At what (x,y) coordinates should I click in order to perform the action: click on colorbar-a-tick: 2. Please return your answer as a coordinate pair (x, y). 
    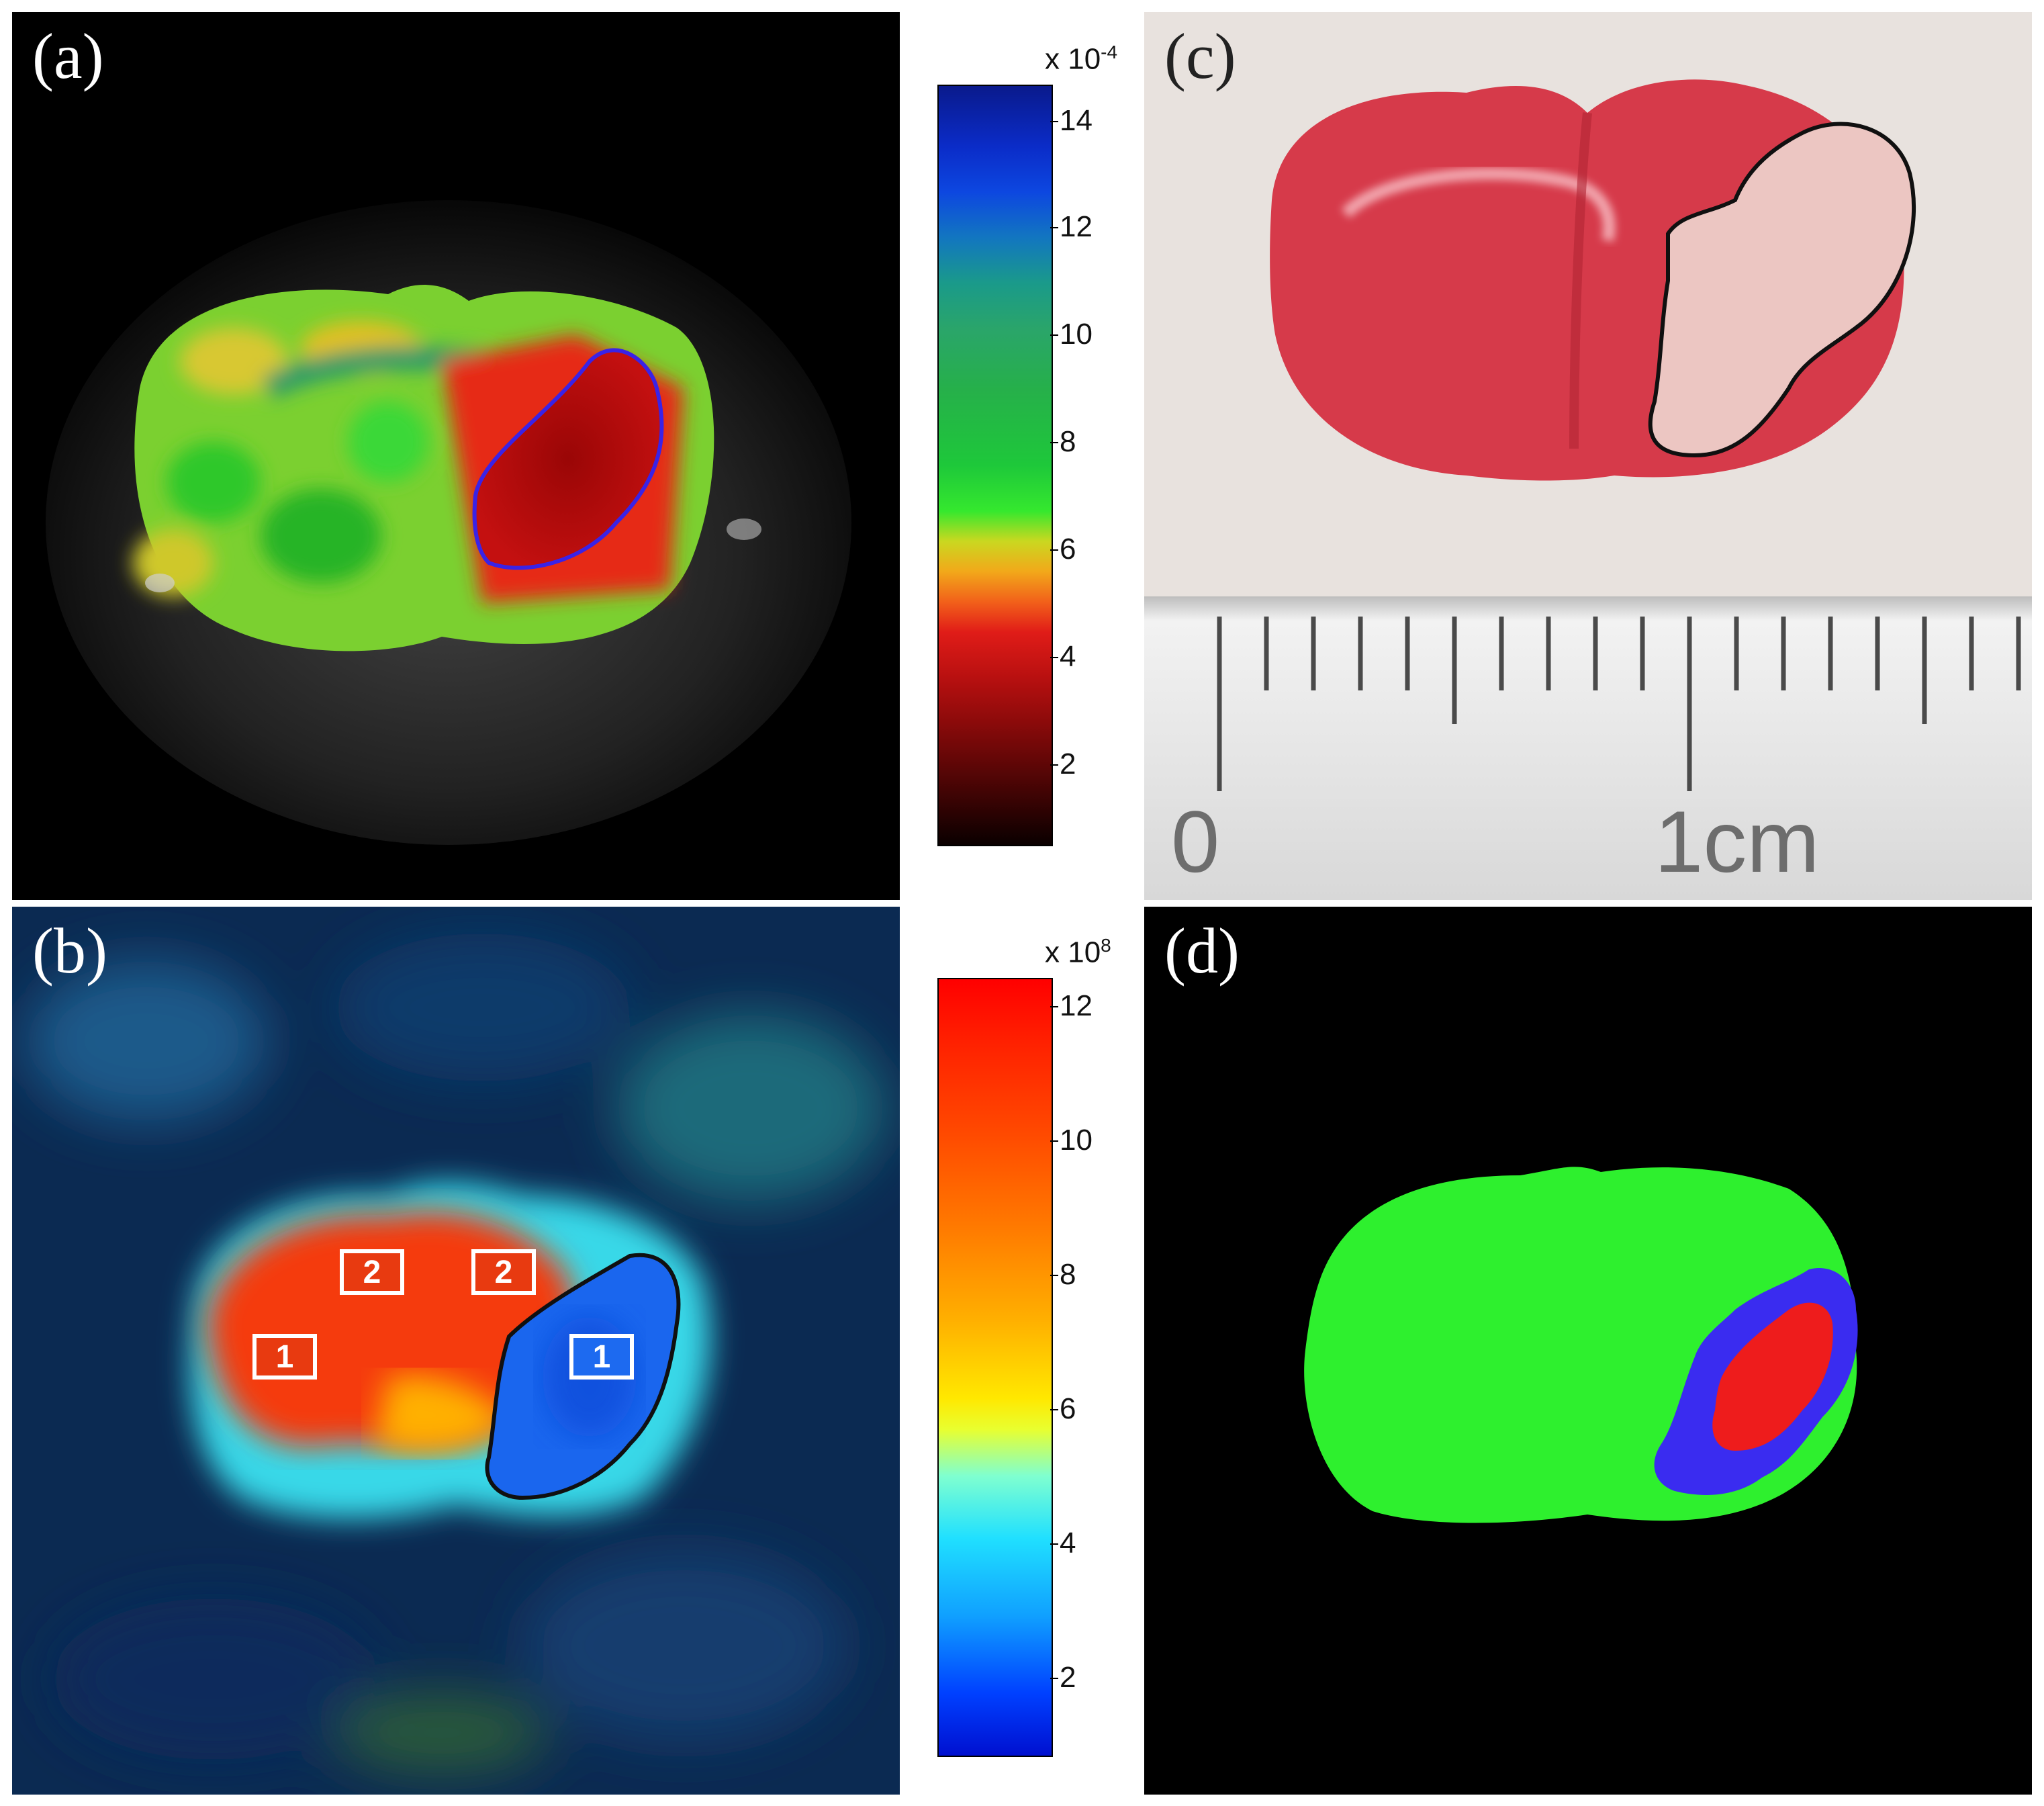
    Looking at the image, I should click on (1063, 764).